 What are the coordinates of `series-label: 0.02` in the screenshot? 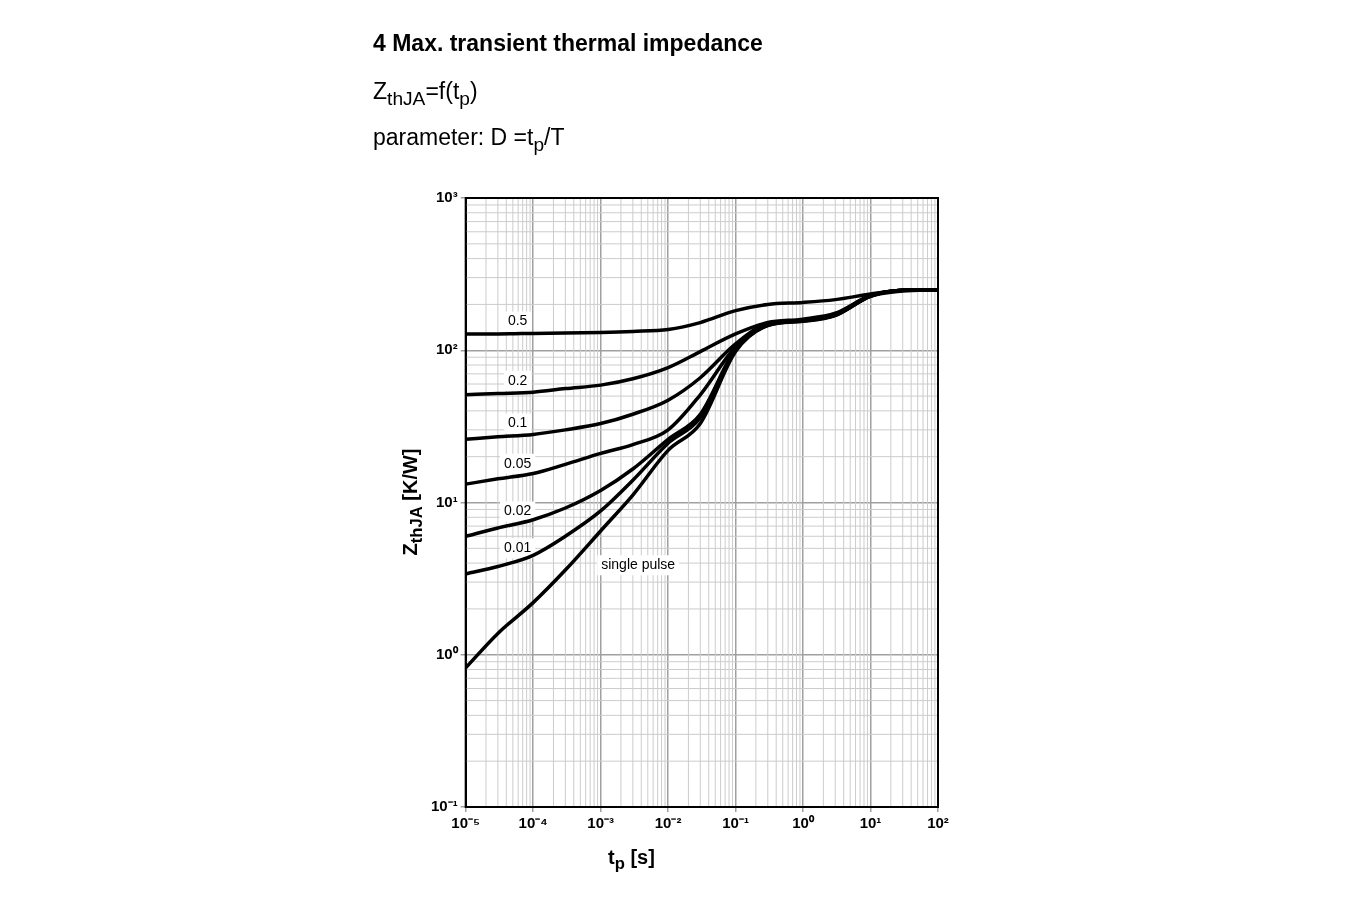 It's located at (518, 510).